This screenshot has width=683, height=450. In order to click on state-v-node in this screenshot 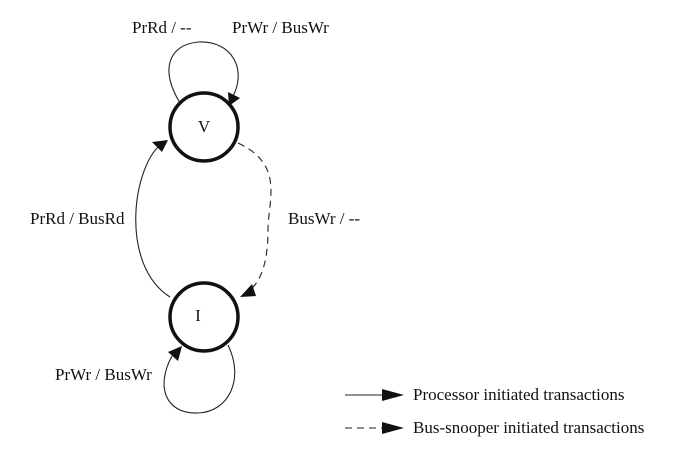, I will do `click(204, 127)`.